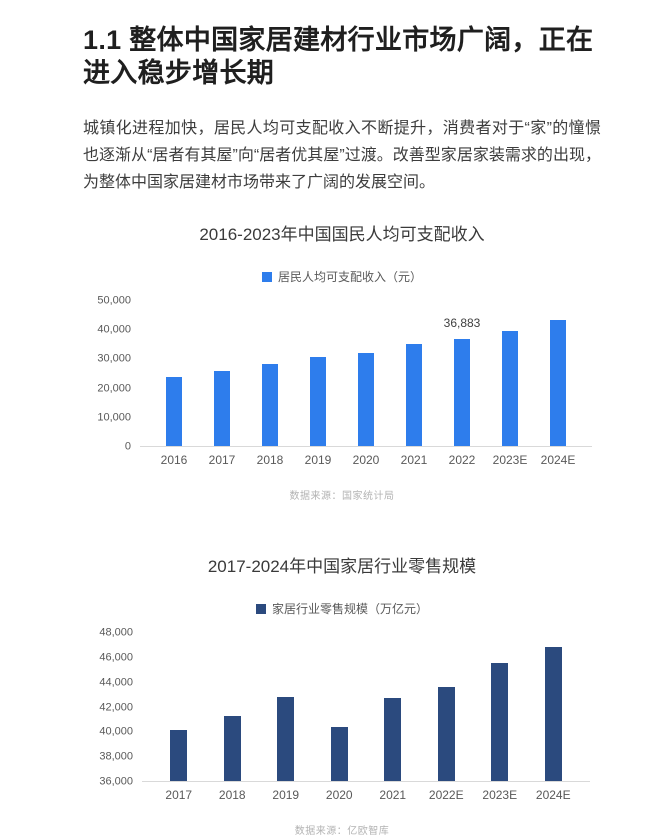 This screenshot has width=665, height=837. Describe the element at coordinates (342, 566) in the screenshot. I see `retail-chart-title: 2017-2024年中国家居行业零售规模` at that location.